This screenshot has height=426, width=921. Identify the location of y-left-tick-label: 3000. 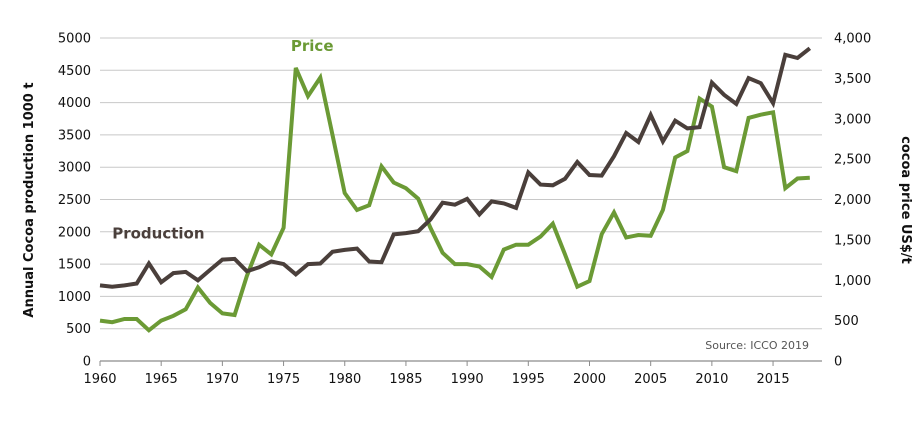
(74, 168).